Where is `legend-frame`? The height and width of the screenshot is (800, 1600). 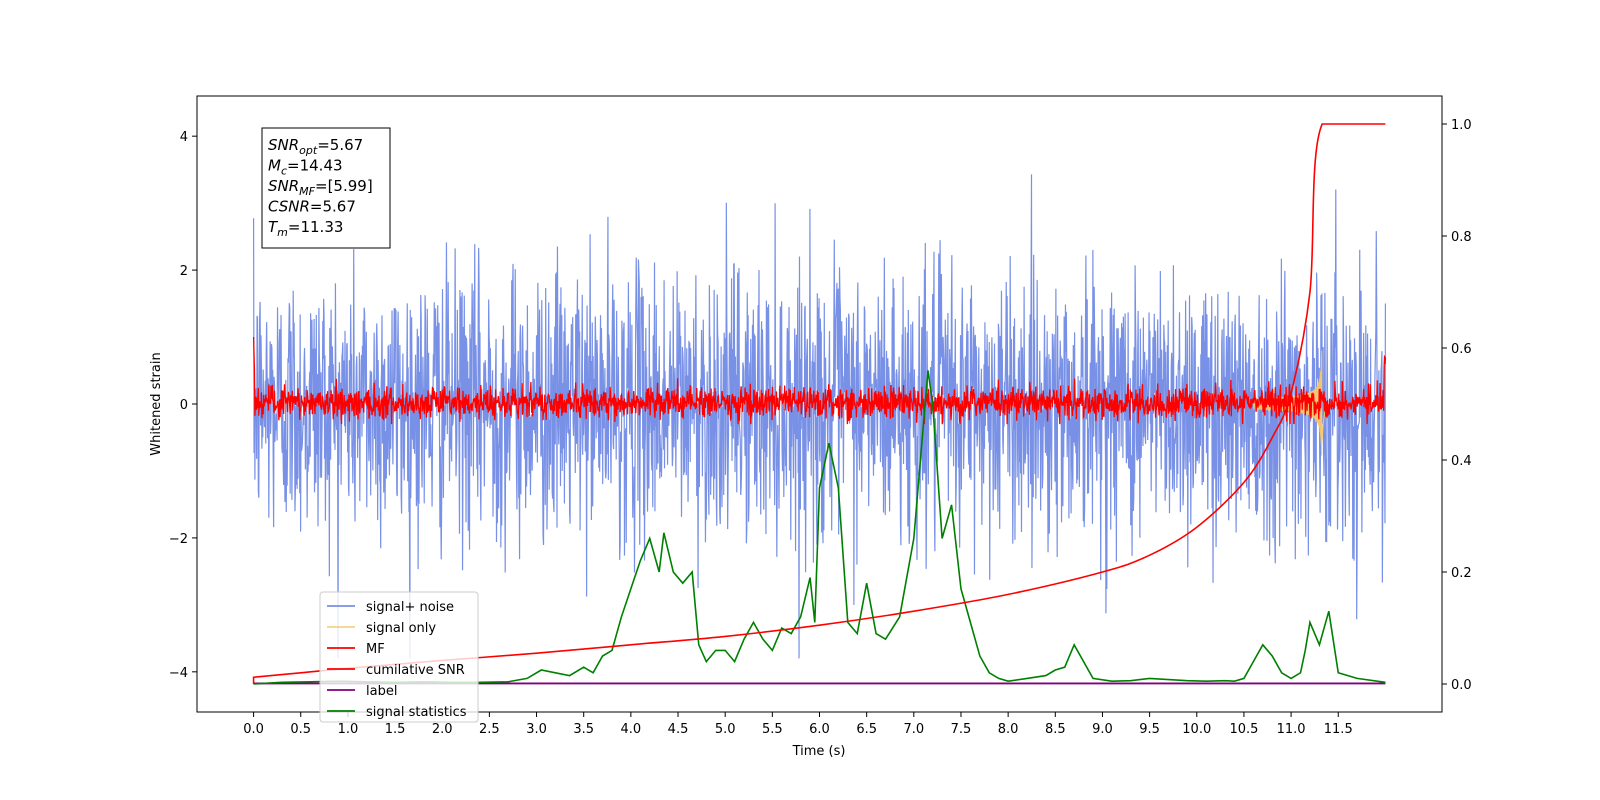 legend-frame is located at coordinates (399, 657).